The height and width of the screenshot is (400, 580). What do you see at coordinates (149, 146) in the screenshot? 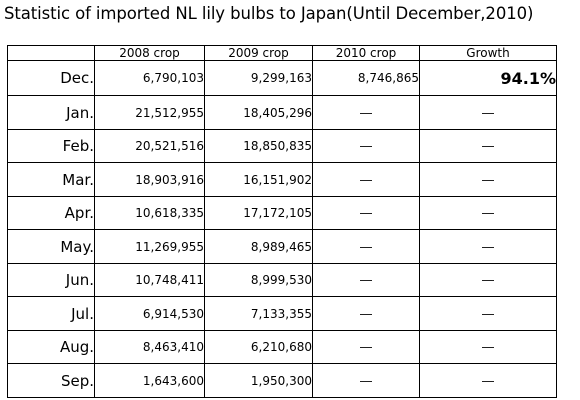
I see `value-cell-2008: 20,521,516` at bounding box center [149, 146].